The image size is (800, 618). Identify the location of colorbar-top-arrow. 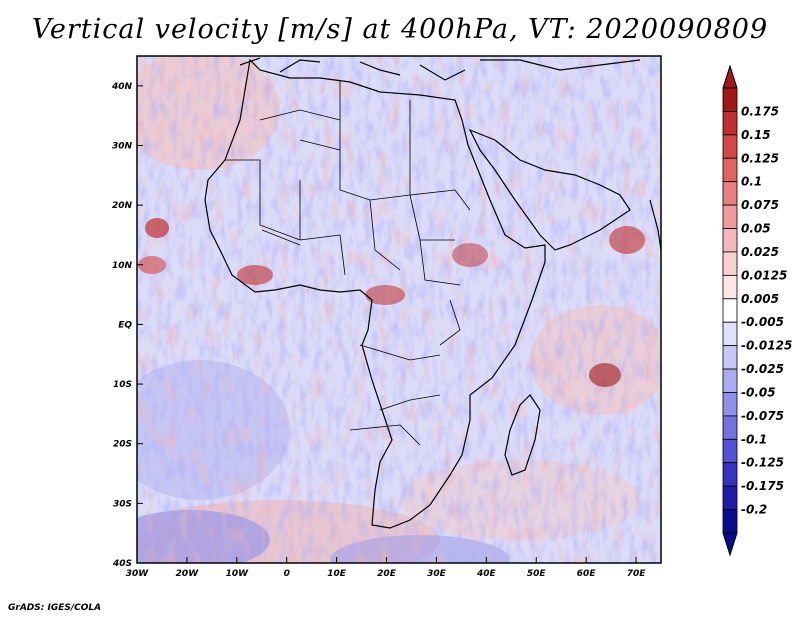
(730, 76).